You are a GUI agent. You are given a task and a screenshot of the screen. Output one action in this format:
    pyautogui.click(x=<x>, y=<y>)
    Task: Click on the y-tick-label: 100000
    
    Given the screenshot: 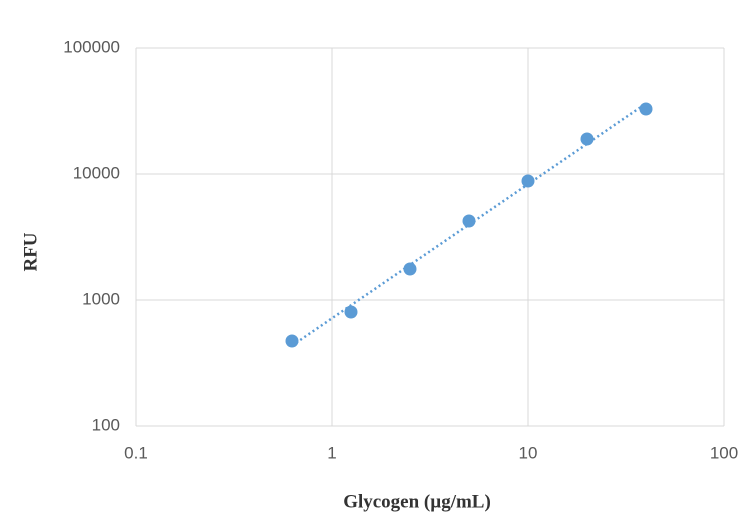 What is the action you would take?
    pyautogui.click(x=91, y=46)
    